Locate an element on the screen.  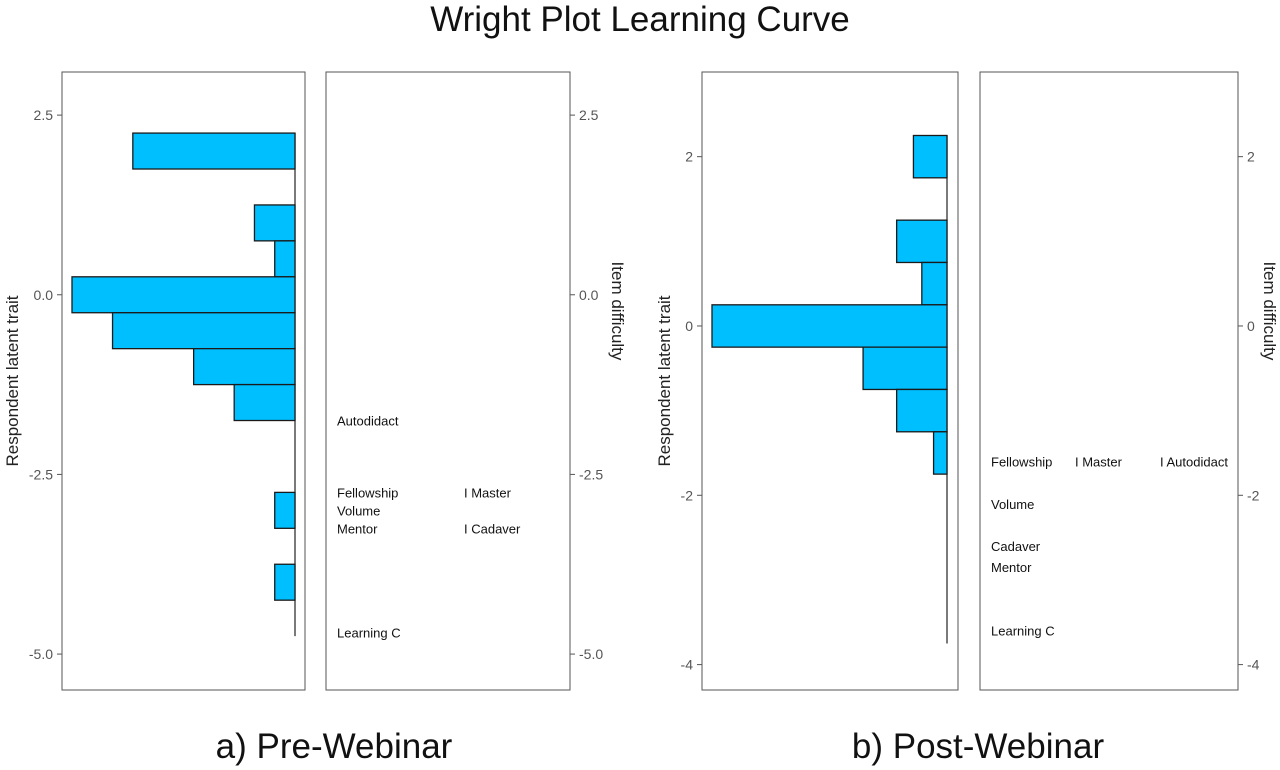
y-tick-label-left: -2.5 is located at coordinates (41, 474).